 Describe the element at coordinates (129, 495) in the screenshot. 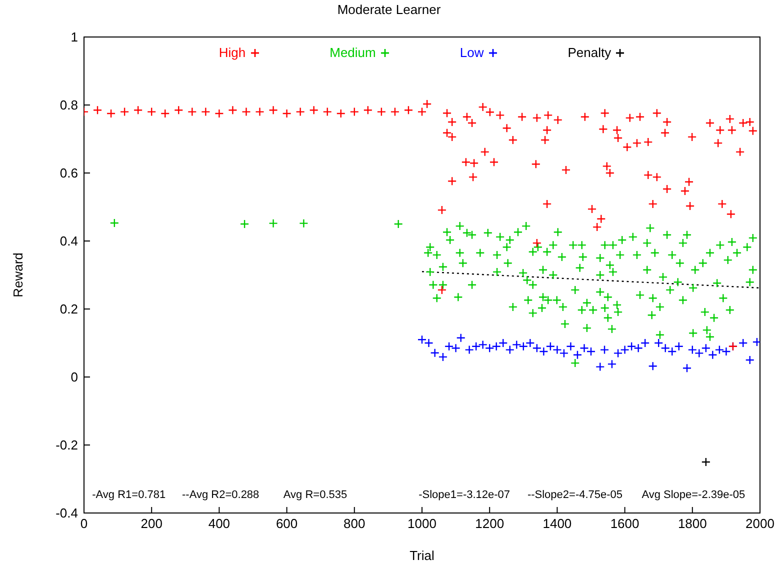

I see `annotation: -Avg R1=0.781` at that location.